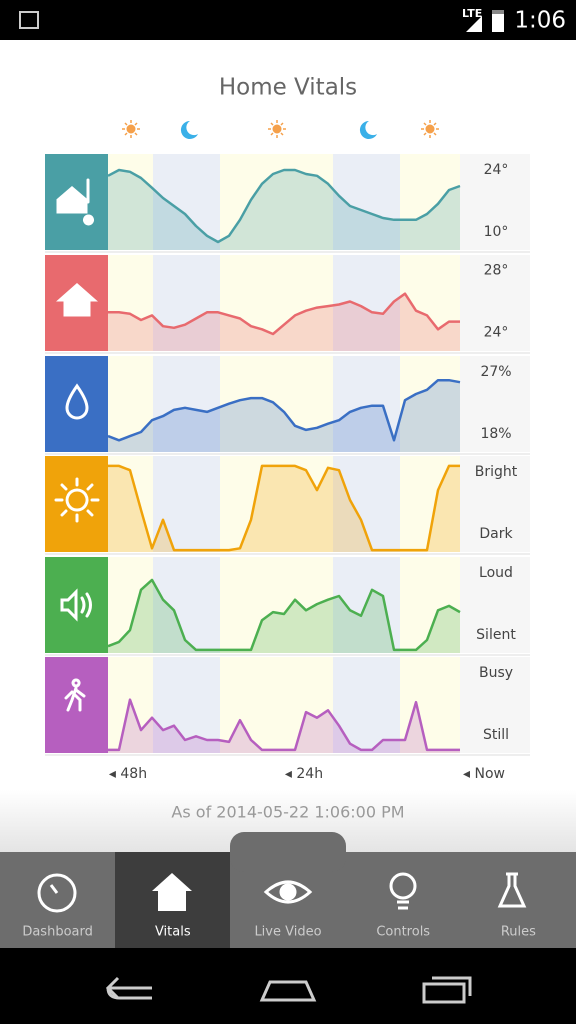 Image resolution: width=576 pixels, height=1028 pixels. What do you see at coordinates (128, 774) in the screenshot?
I see `time-label: ◂ 48h` at bounding box center [128, 774].